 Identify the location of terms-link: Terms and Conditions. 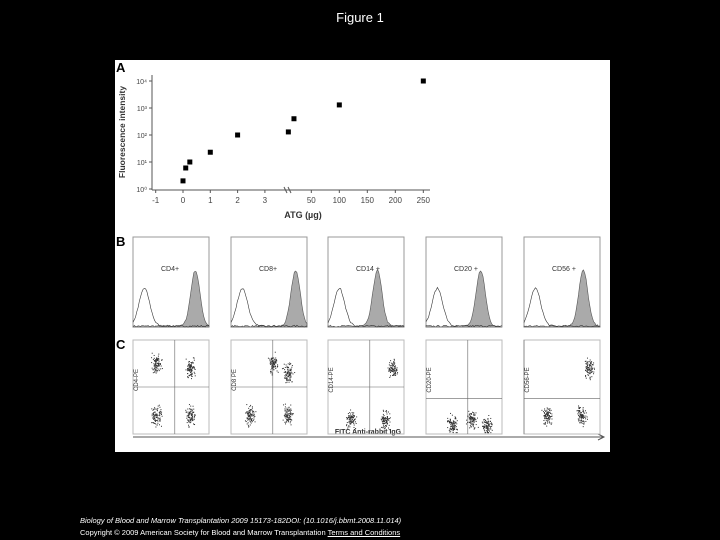
(364, 532).